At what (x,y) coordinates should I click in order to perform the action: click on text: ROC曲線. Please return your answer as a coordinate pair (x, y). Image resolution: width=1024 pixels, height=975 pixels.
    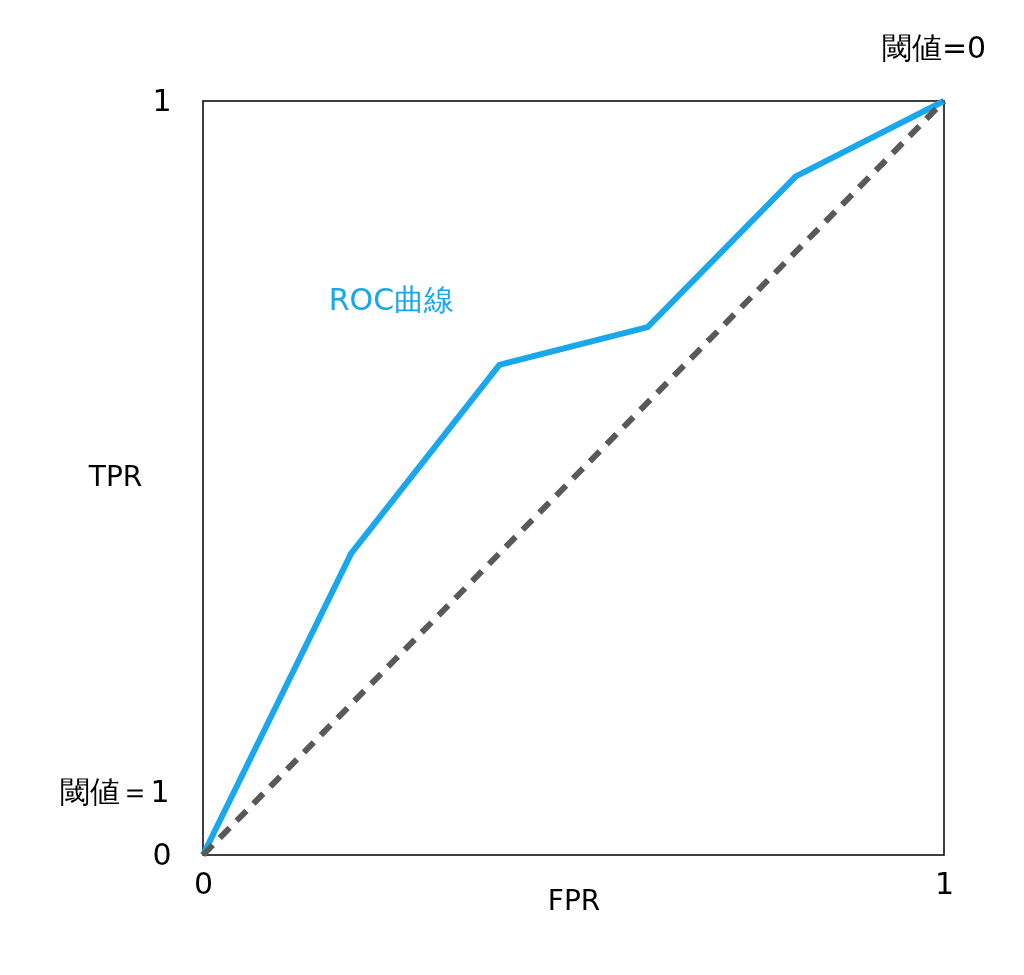
    Looking at the image, I should click on (391, 299).